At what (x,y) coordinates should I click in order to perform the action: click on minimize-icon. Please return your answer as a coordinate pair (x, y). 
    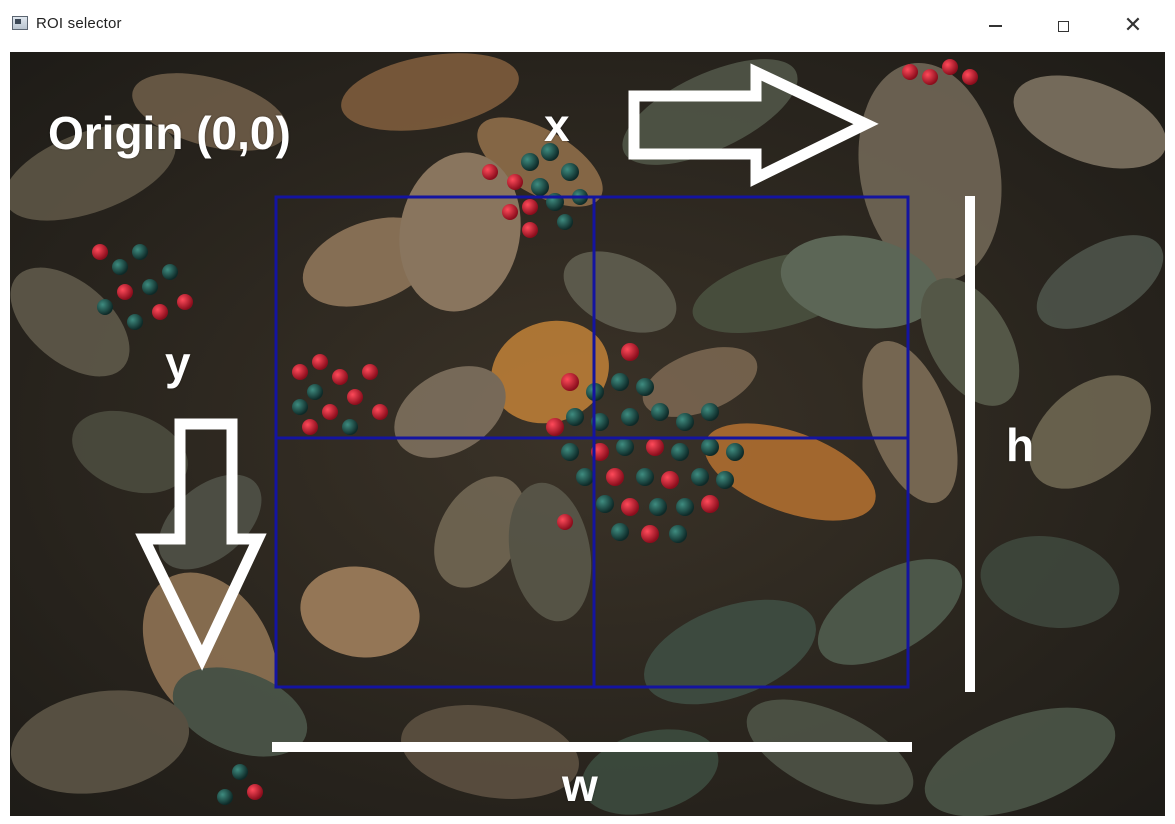
    Looking at the image, I should click on (995, 26).